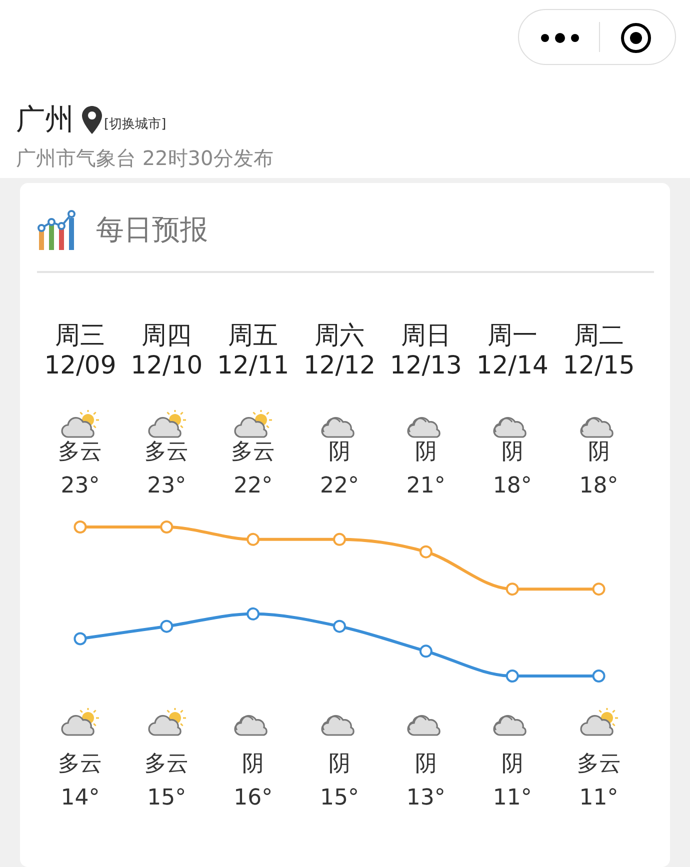 The image size is (690, 867). What do you see at coordinates (426, 350) in the screenshot?
I see `x-tick-label: 周日 12/13` at bounding box center [426, 350].